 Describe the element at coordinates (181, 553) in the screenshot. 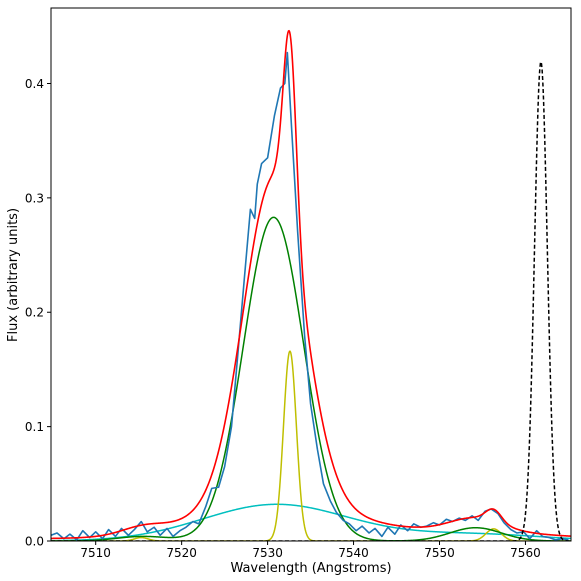

I see `x-tick-label: 7520` at that location.